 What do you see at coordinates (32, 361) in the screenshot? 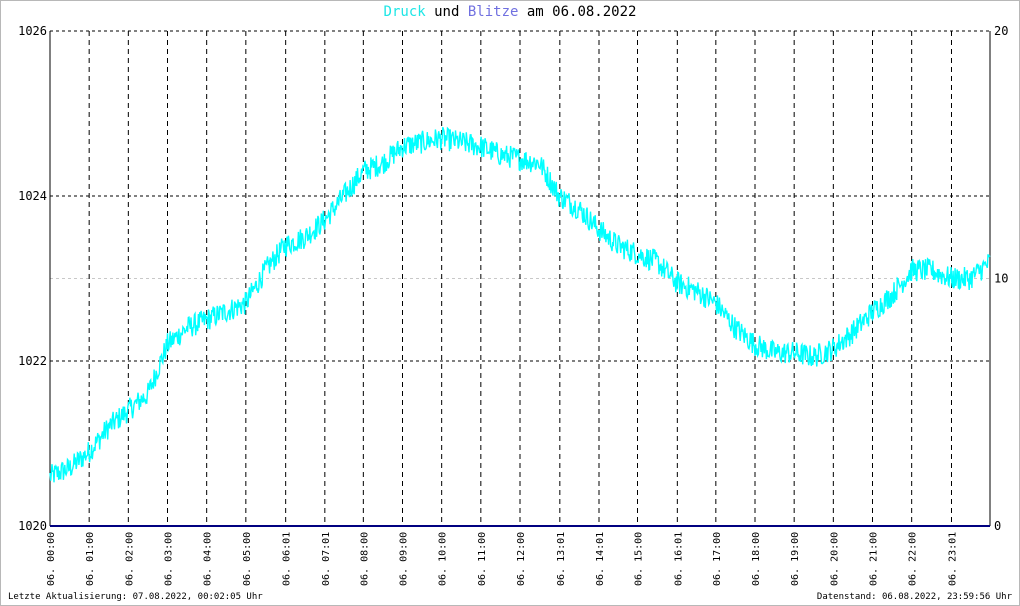
I see `y-left-tick-label: 1022` at bounding box center [32, 361].